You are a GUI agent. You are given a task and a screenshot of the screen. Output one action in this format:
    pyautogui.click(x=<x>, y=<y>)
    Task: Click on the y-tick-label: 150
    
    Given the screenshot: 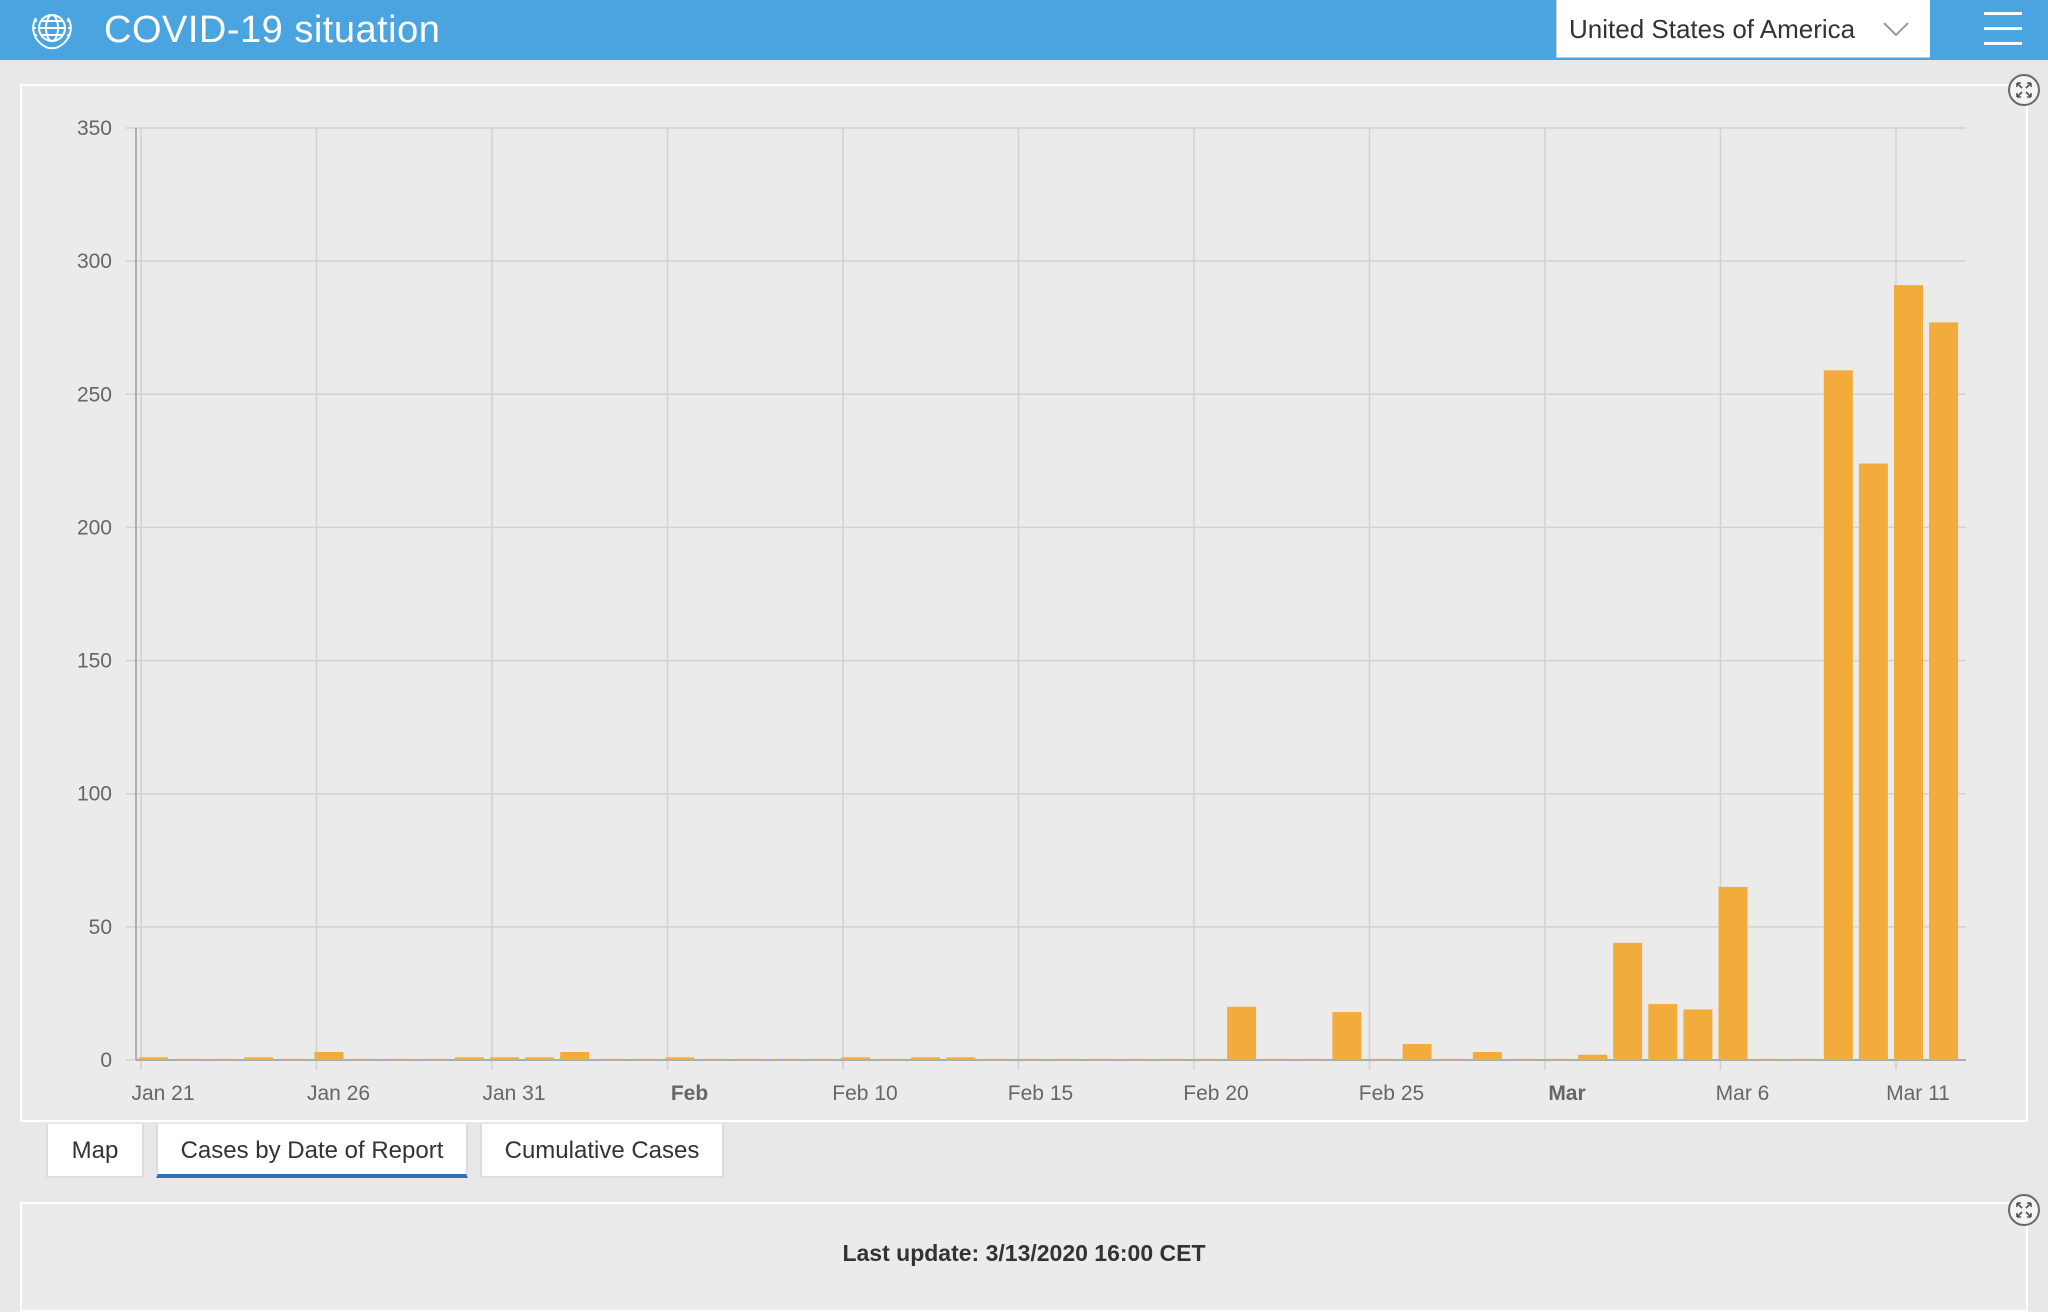 What is the action you would take?
    pyautogui.click(x=94, y=661)
    